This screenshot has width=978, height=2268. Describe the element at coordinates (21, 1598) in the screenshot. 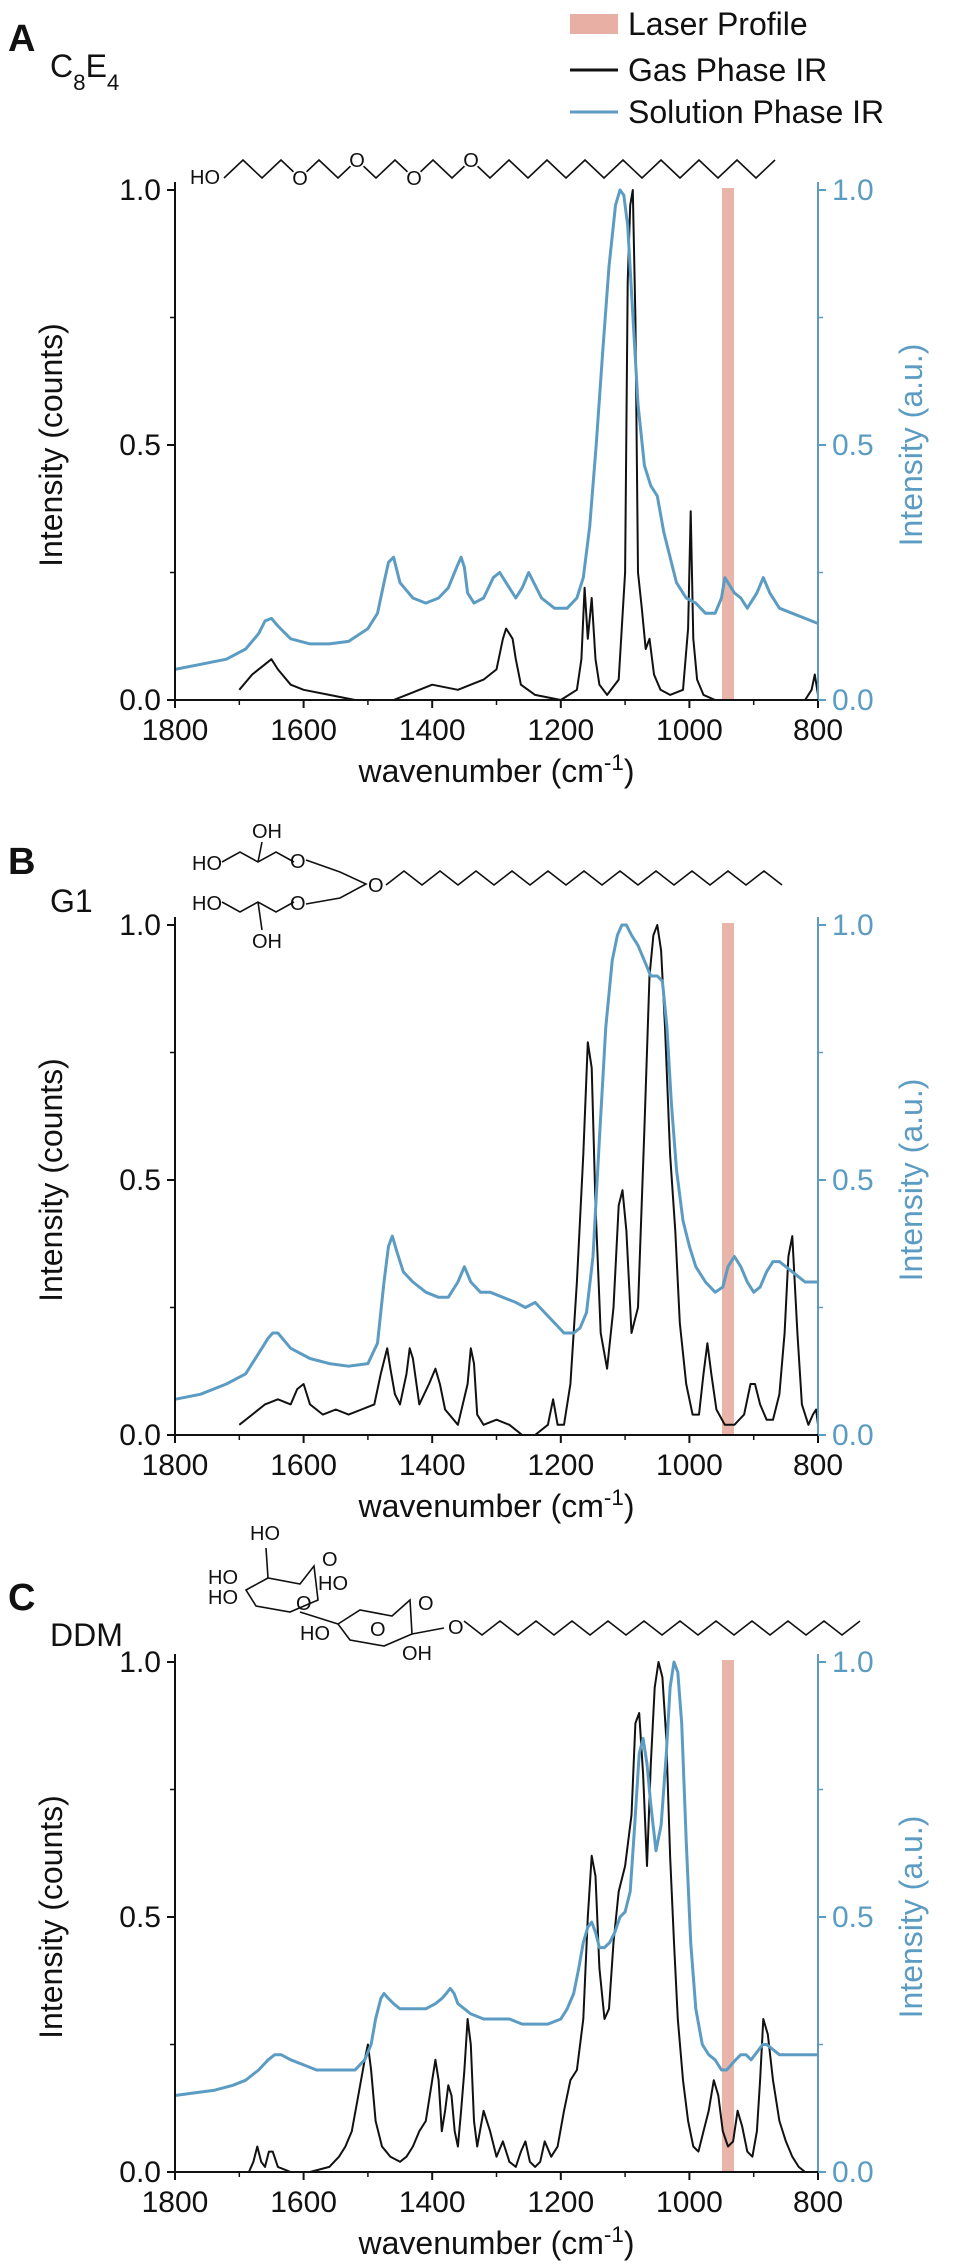

I see `panel-letter: C` at that location.